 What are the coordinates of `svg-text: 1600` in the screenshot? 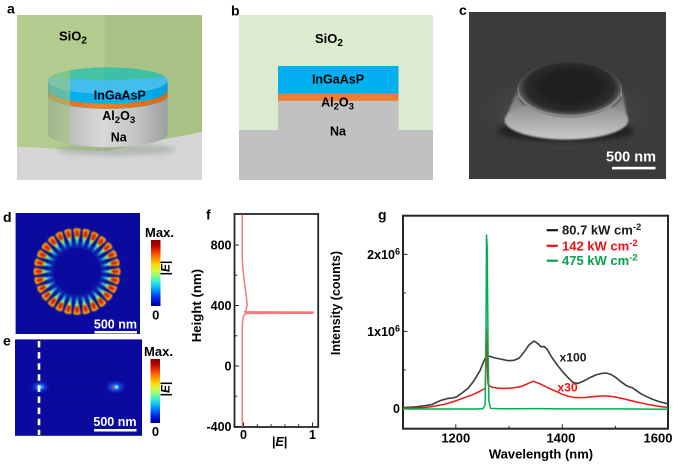 It's located at (658, 437).